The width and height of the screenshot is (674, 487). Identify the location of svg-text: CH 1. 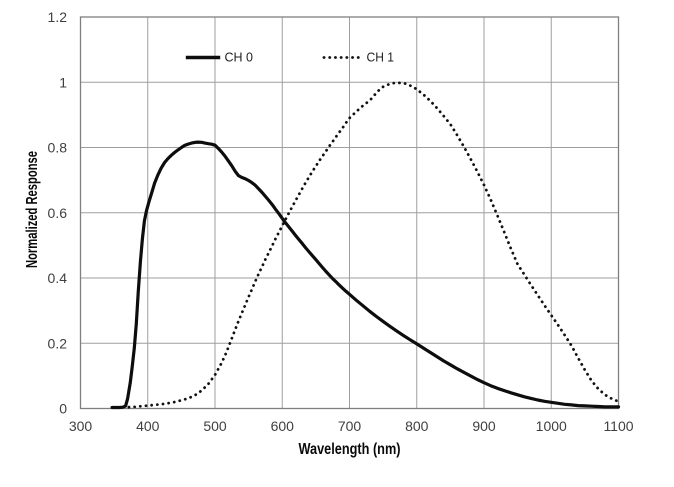
(381, 58).